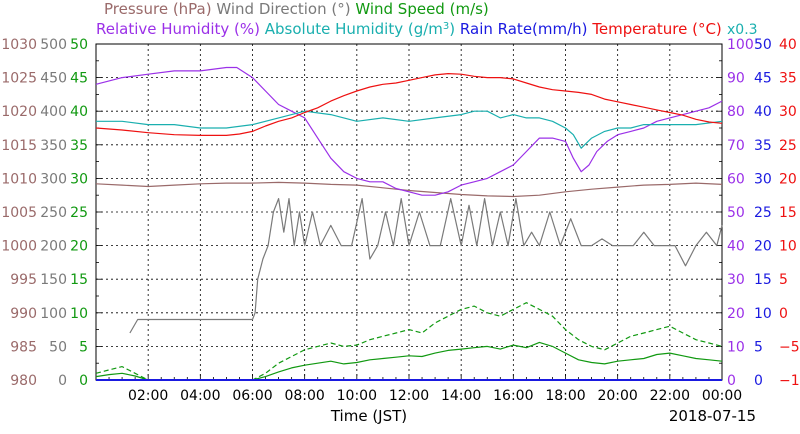  What do you see at coordinates (79, 247) in the screenshot?
I see `tick-label-wind-speed: 20` at bounding box center [79, 247].